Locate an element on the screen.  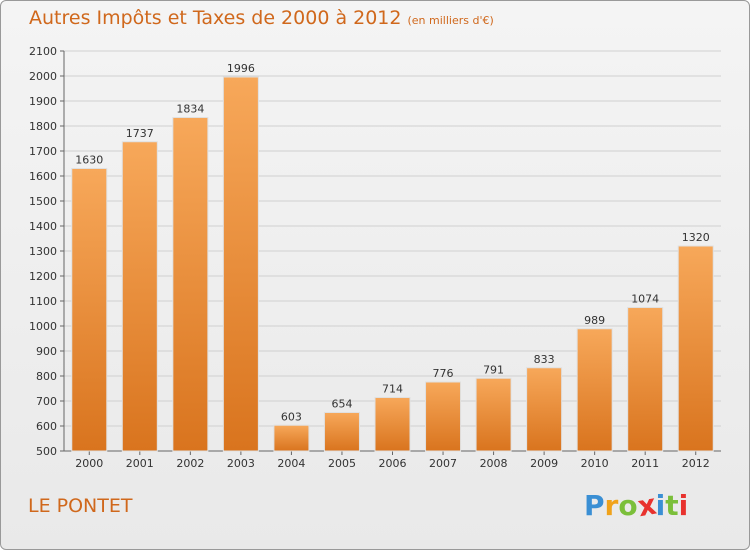
y-tick-label: 2000 is located at coordinates (43, 76).